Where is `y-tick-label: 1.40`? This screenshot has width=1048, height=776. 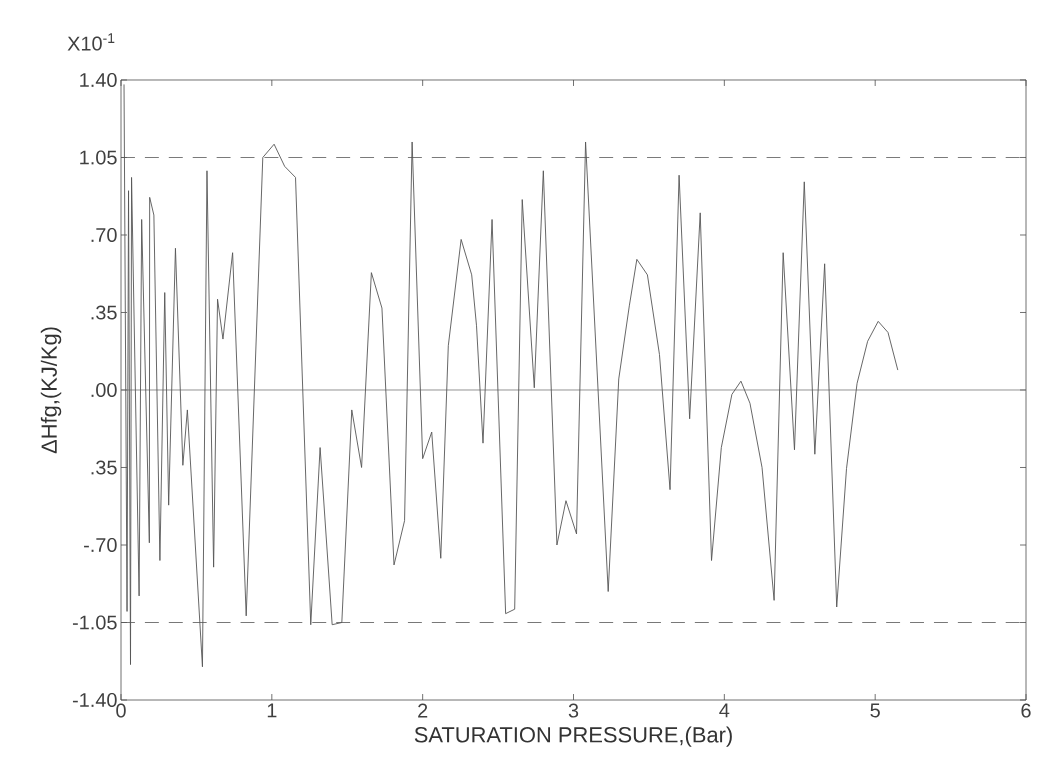 y-tick-label: 1.40 is located at coordinates (98, 80).